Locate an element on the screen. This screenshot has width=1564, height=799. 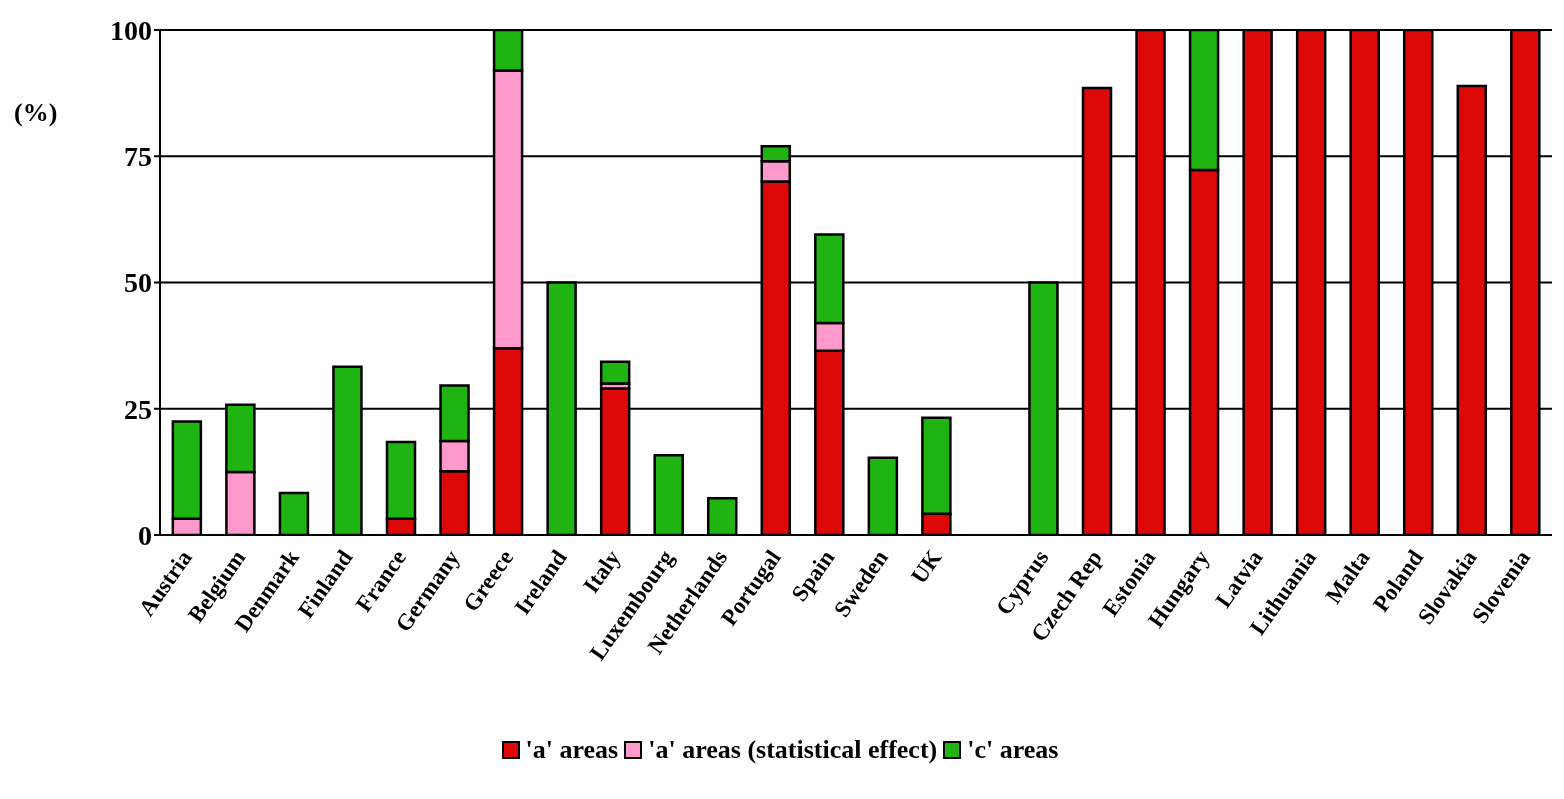
y-tick-label: 75 is located at coordinates (138, 157).